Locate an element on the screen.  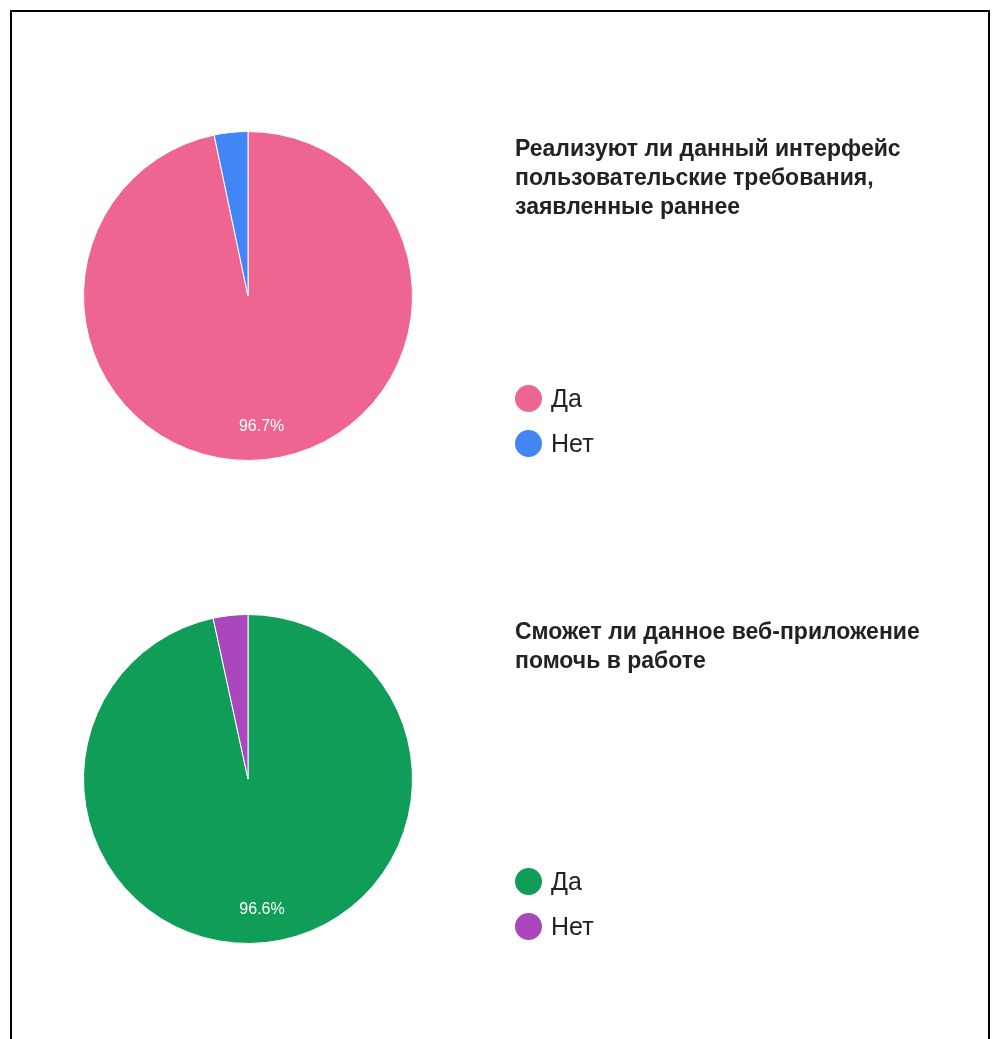
text: Сможет ли данное веб-приложение помочь в работе is located at coordinates (718, 646).